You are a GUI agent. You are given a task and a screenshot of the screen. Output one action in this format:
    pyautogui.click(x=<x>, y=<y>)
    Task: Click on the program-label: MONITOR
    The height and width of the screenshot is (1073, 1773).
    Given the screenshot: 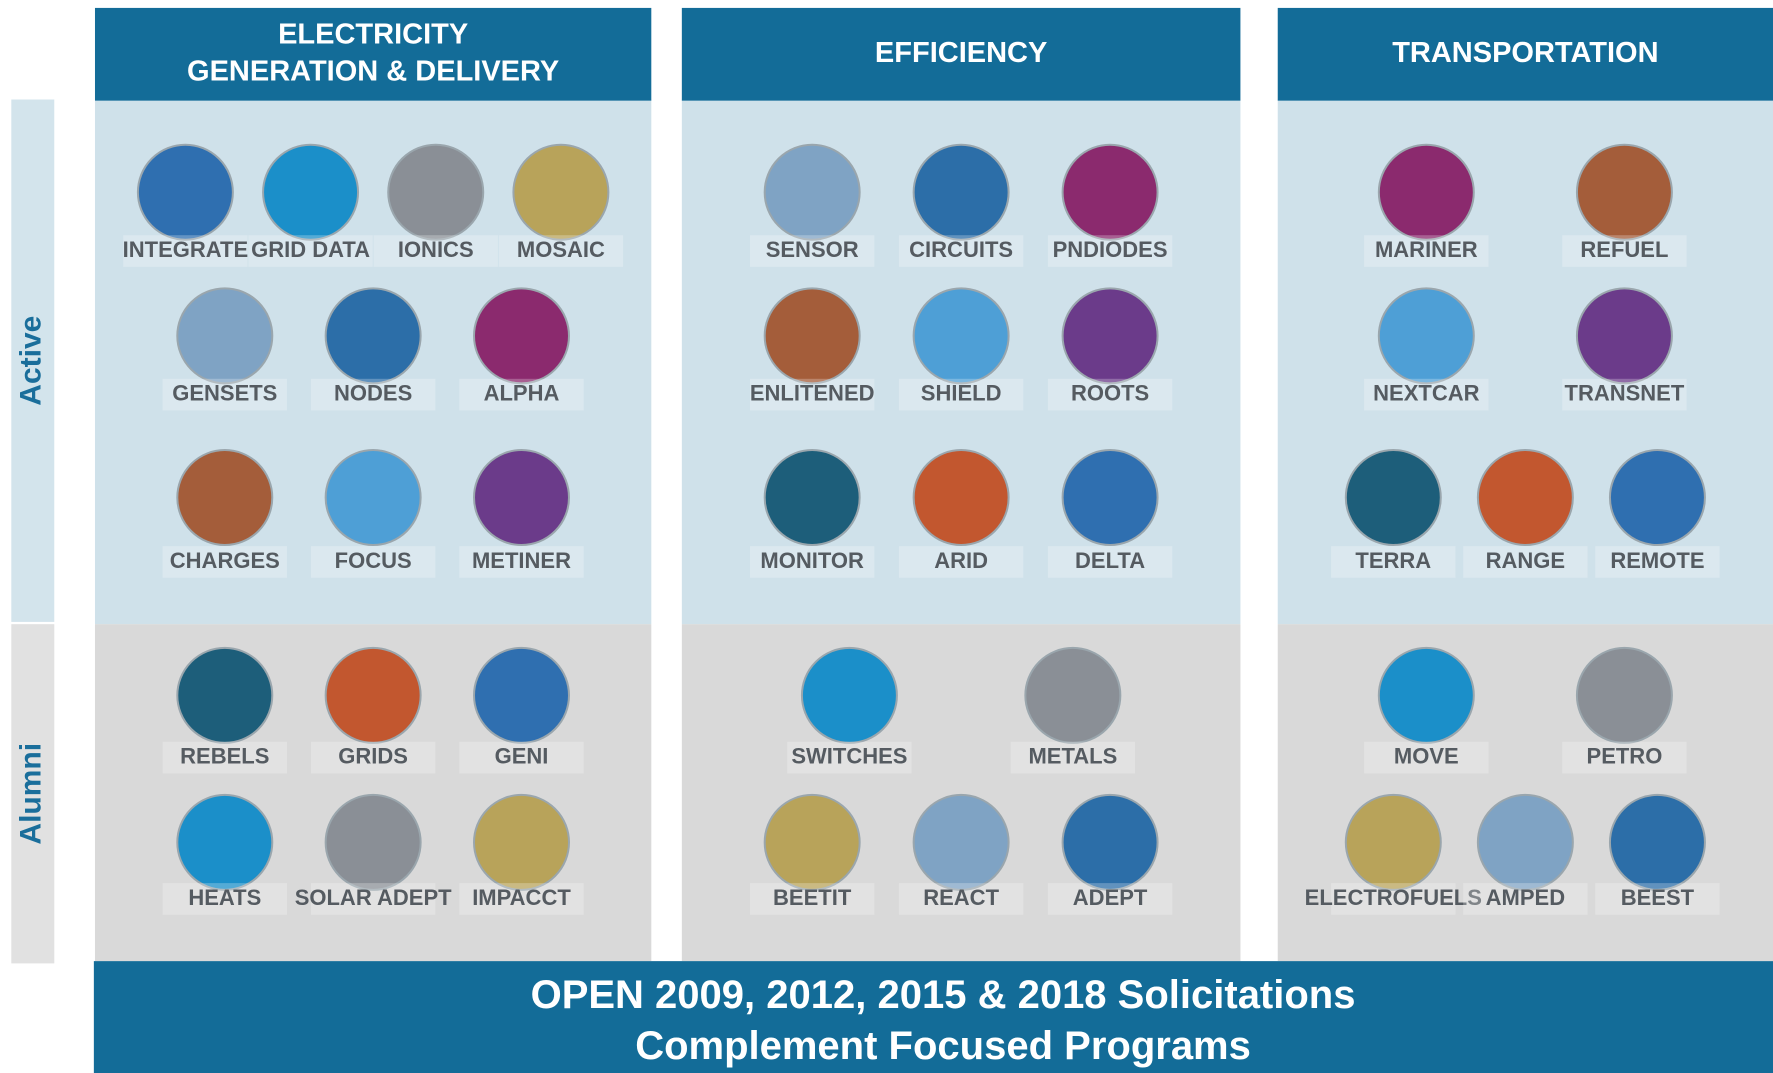 What is the action you would take?
    pyautogui.click(x=812, y=560)
    